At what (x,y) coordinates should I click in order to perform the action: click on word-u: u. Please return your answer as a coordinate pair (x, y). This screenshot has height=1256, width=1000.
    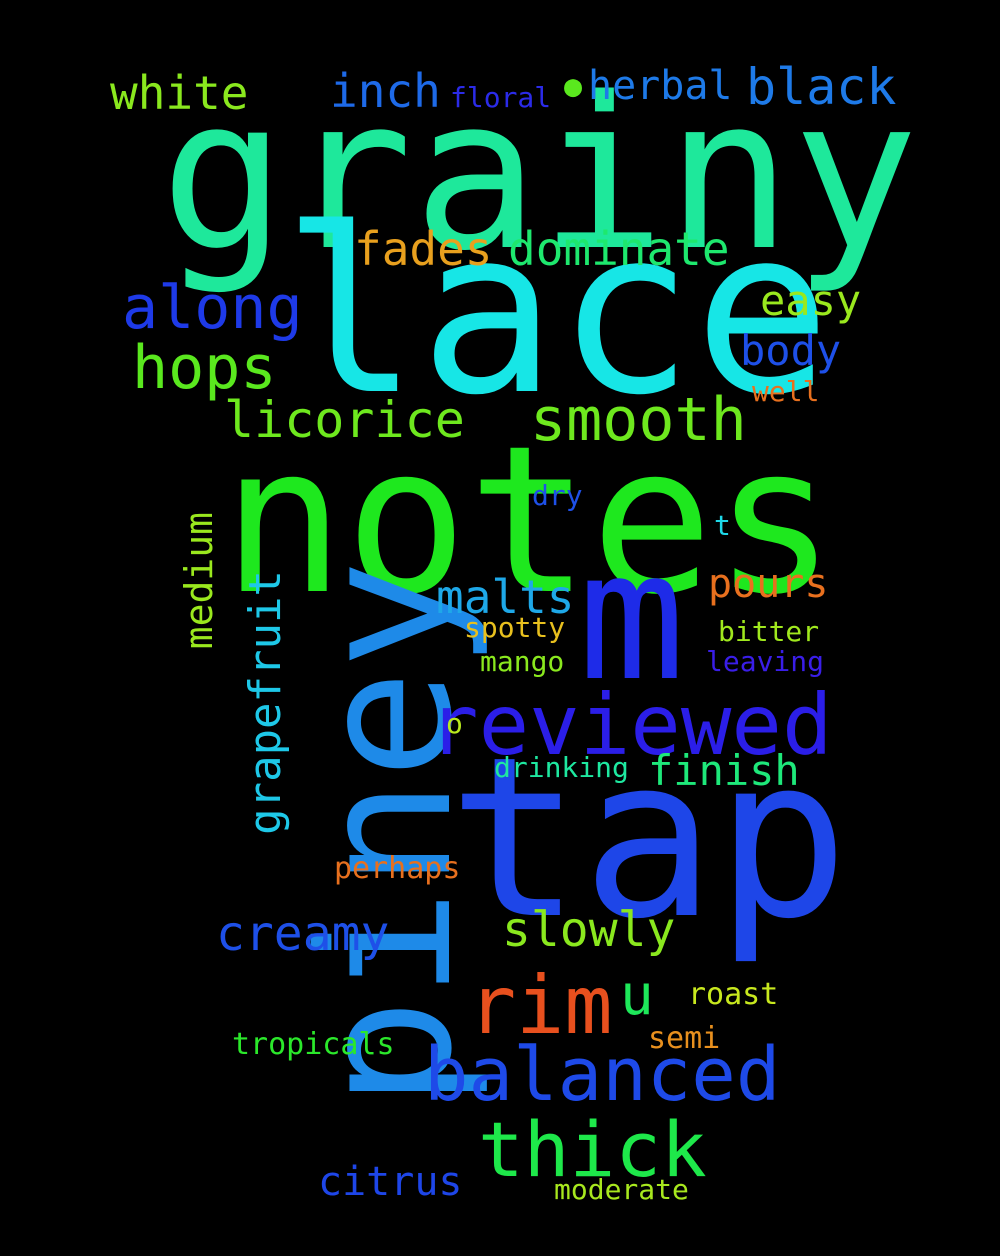
    Looking at the image, I should click on (637, 995).